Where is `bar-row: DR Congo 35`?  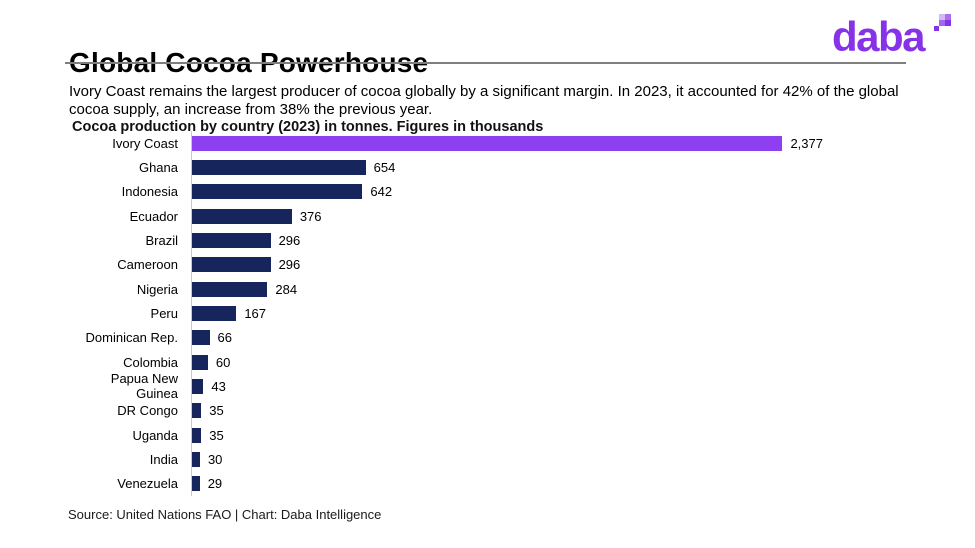 bar-row: DR Congo 35 is located at coordinates (498, 410).